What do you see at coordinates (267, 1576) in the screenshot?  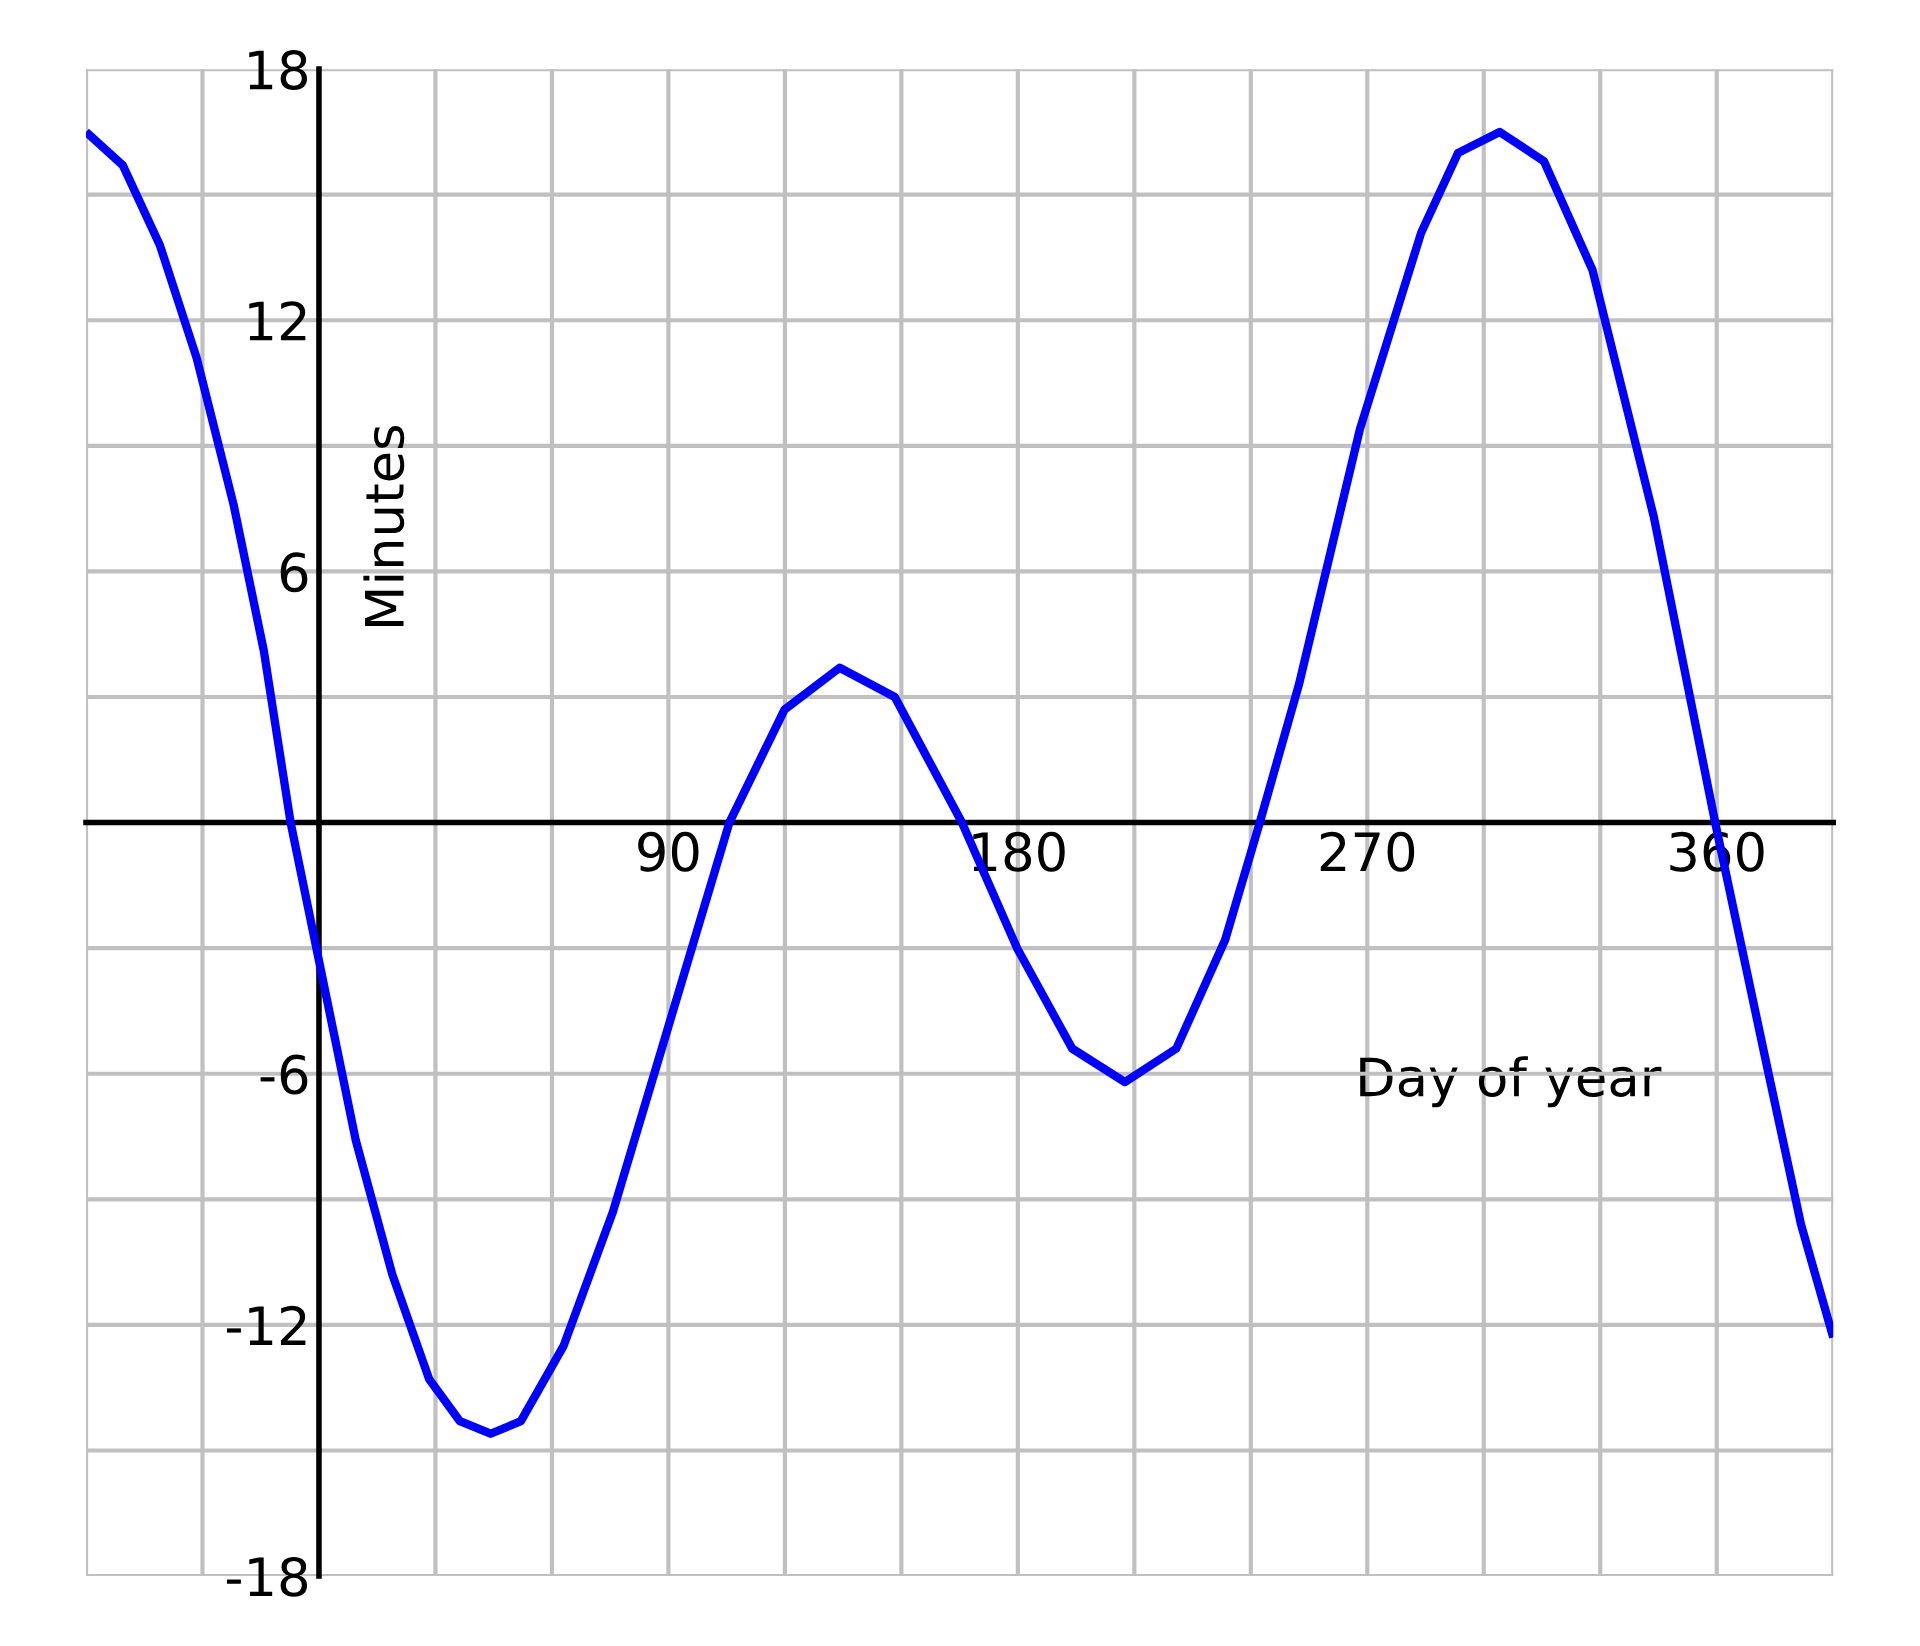 I see `y-tick-label: -18` at bounding box center [267, 1576].